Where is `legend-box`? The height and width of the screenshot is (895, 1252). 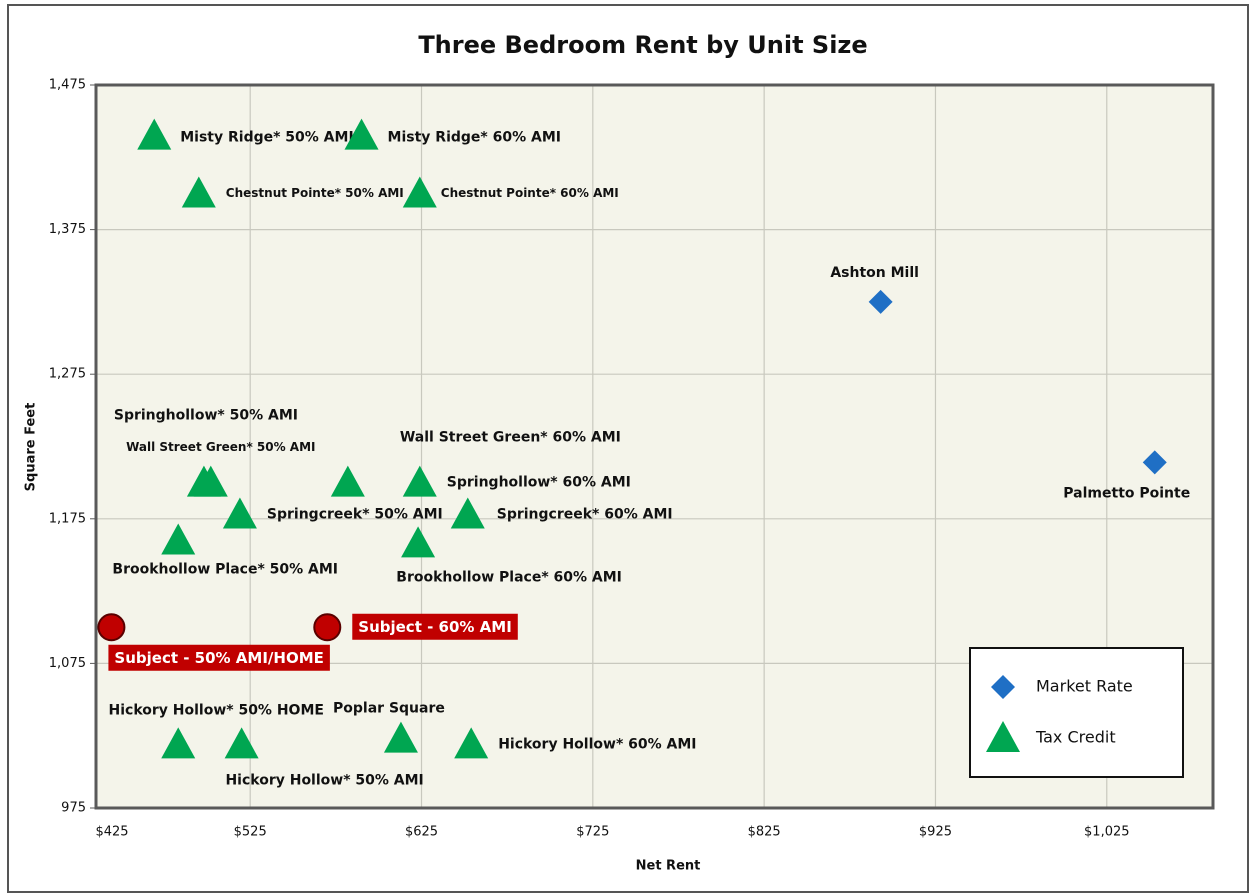 legend-box is located at coordinates (1076, 712).